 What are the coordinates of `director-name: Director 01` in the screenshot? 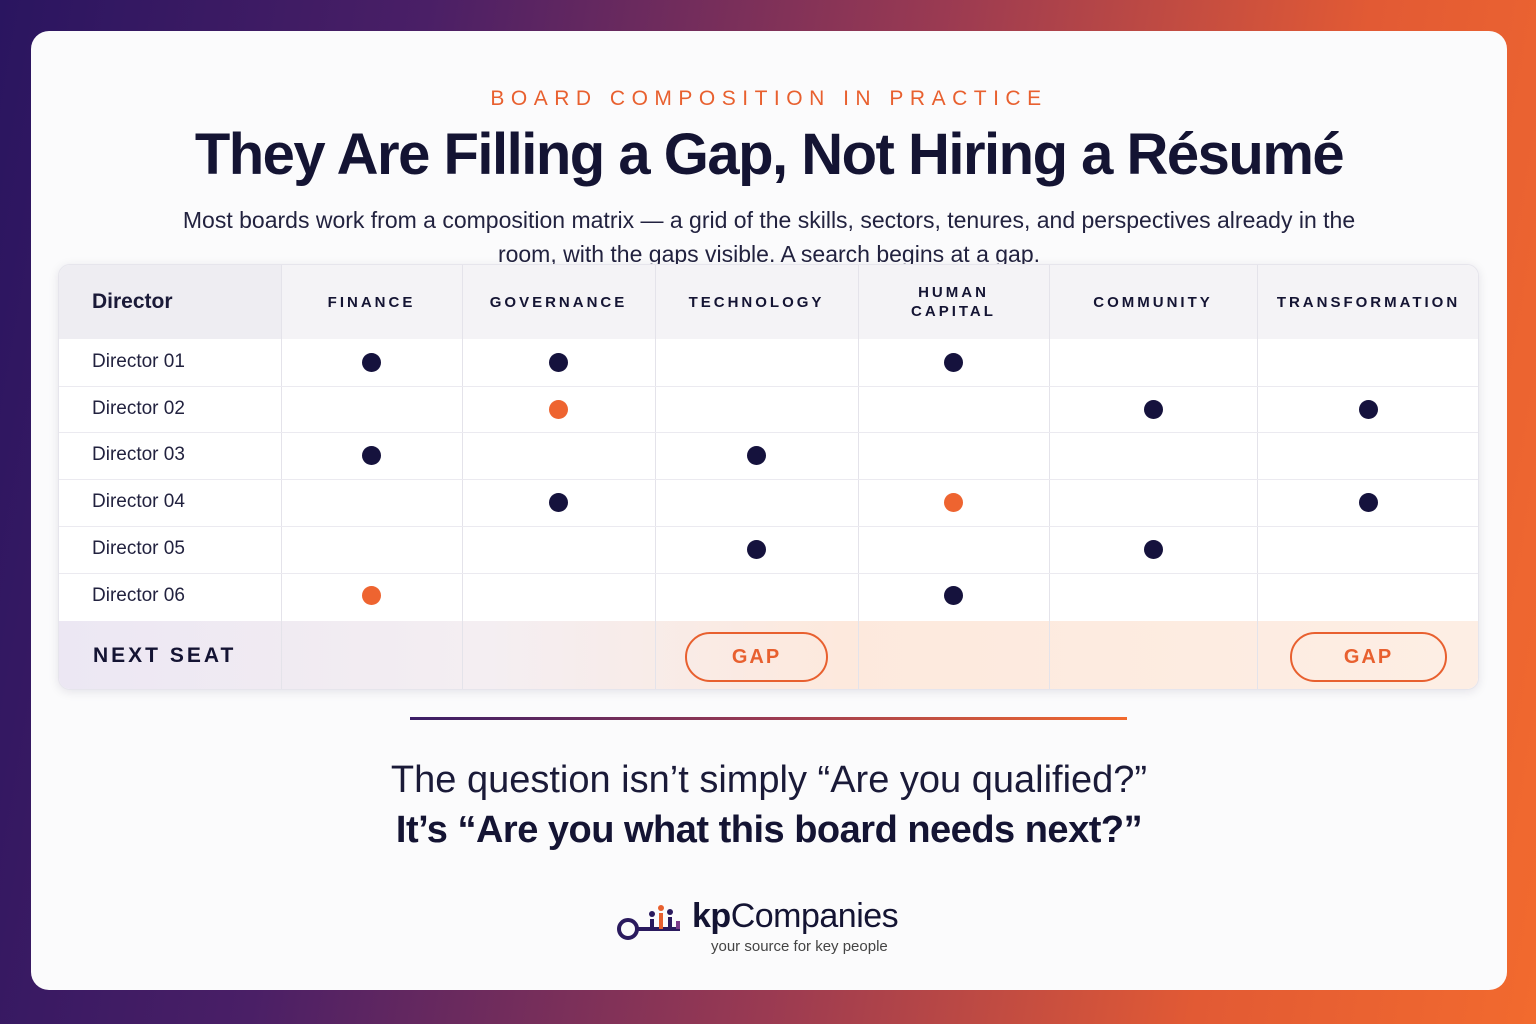 It's located at (138, 361).